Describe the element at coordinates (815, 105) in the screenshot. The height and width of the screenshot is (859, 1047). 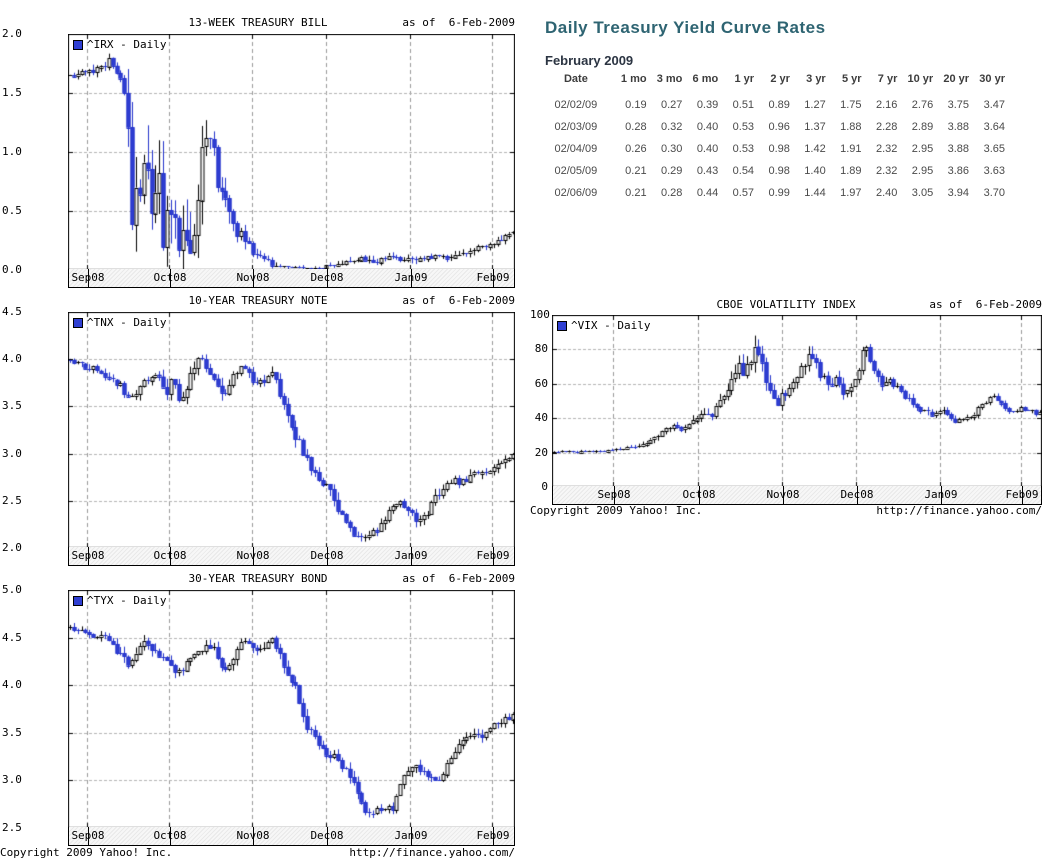
I see `rate-cell: 1.27` at that location.